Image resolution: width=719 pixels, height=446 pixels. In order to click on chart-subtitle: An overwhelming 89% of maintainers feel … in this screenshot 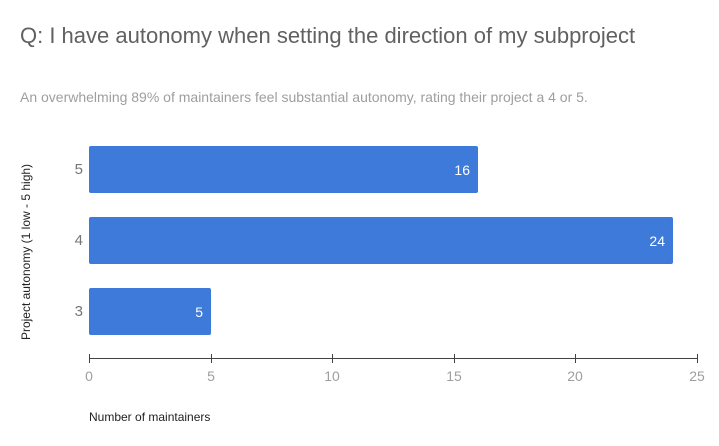, I will do `click(304, 97)`.